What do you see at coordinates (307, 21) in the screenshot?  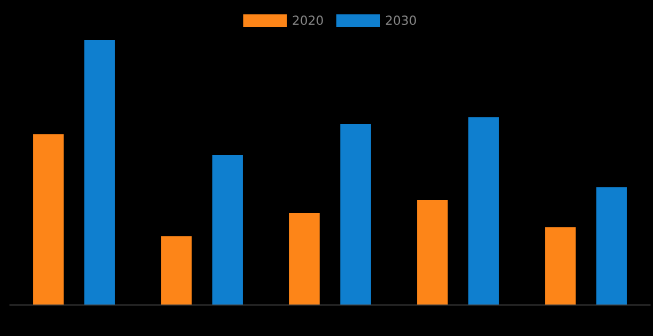 I see `legend-label: 2020` at bounding box center [307, 21].